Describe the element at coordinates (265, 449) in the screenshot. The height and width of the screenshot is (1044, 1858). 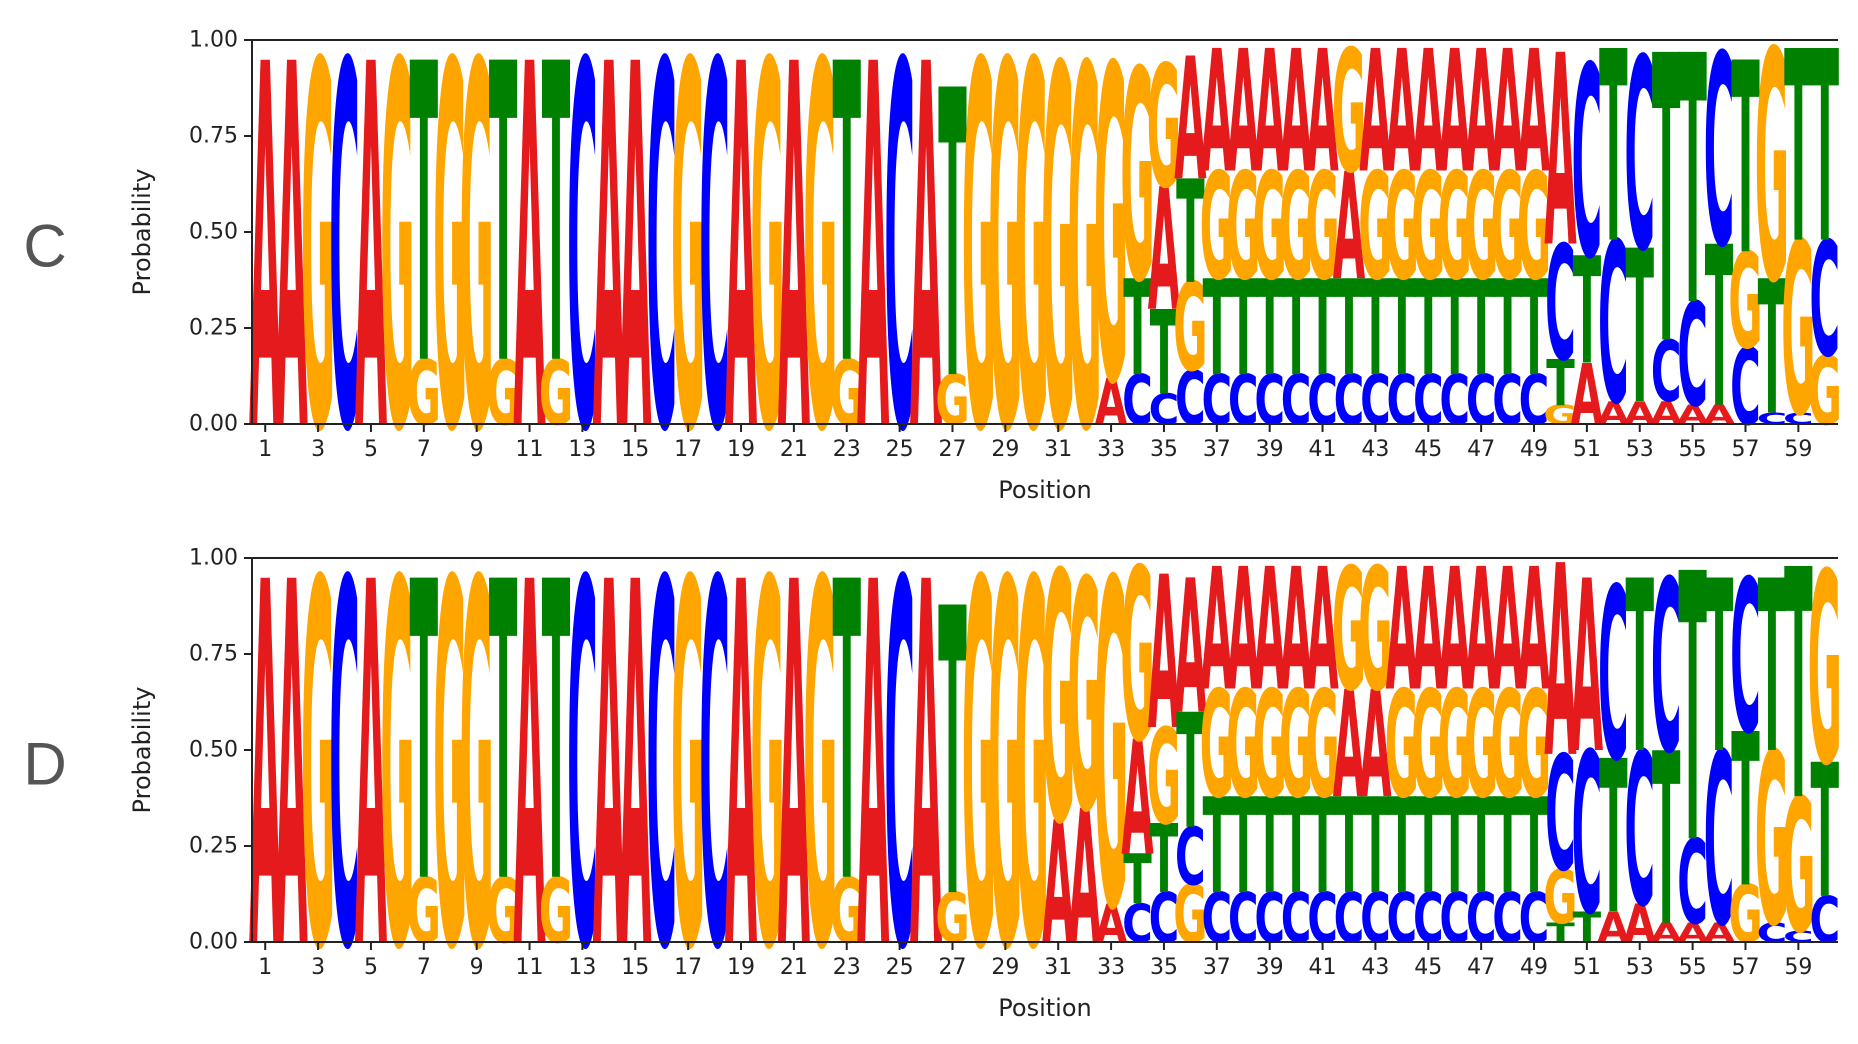
I see `x-tick-label: 1` at that location.